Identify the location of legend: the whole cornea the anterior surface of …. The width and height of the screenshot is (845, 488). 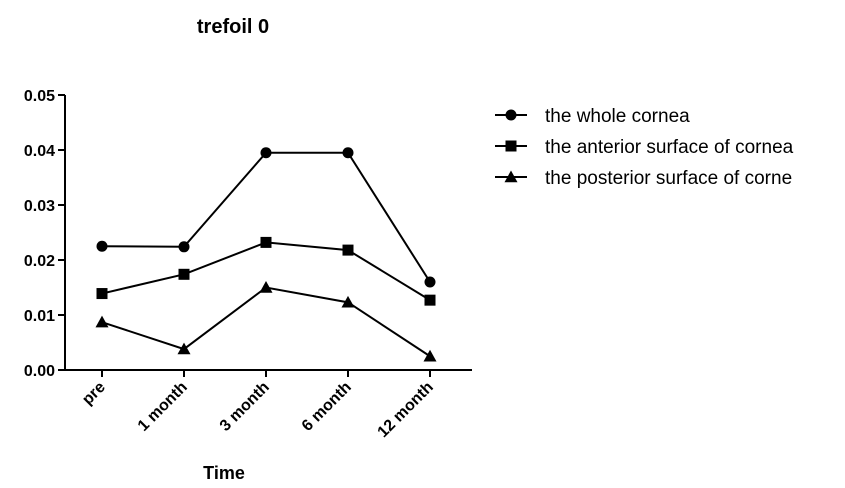
(644, 147).